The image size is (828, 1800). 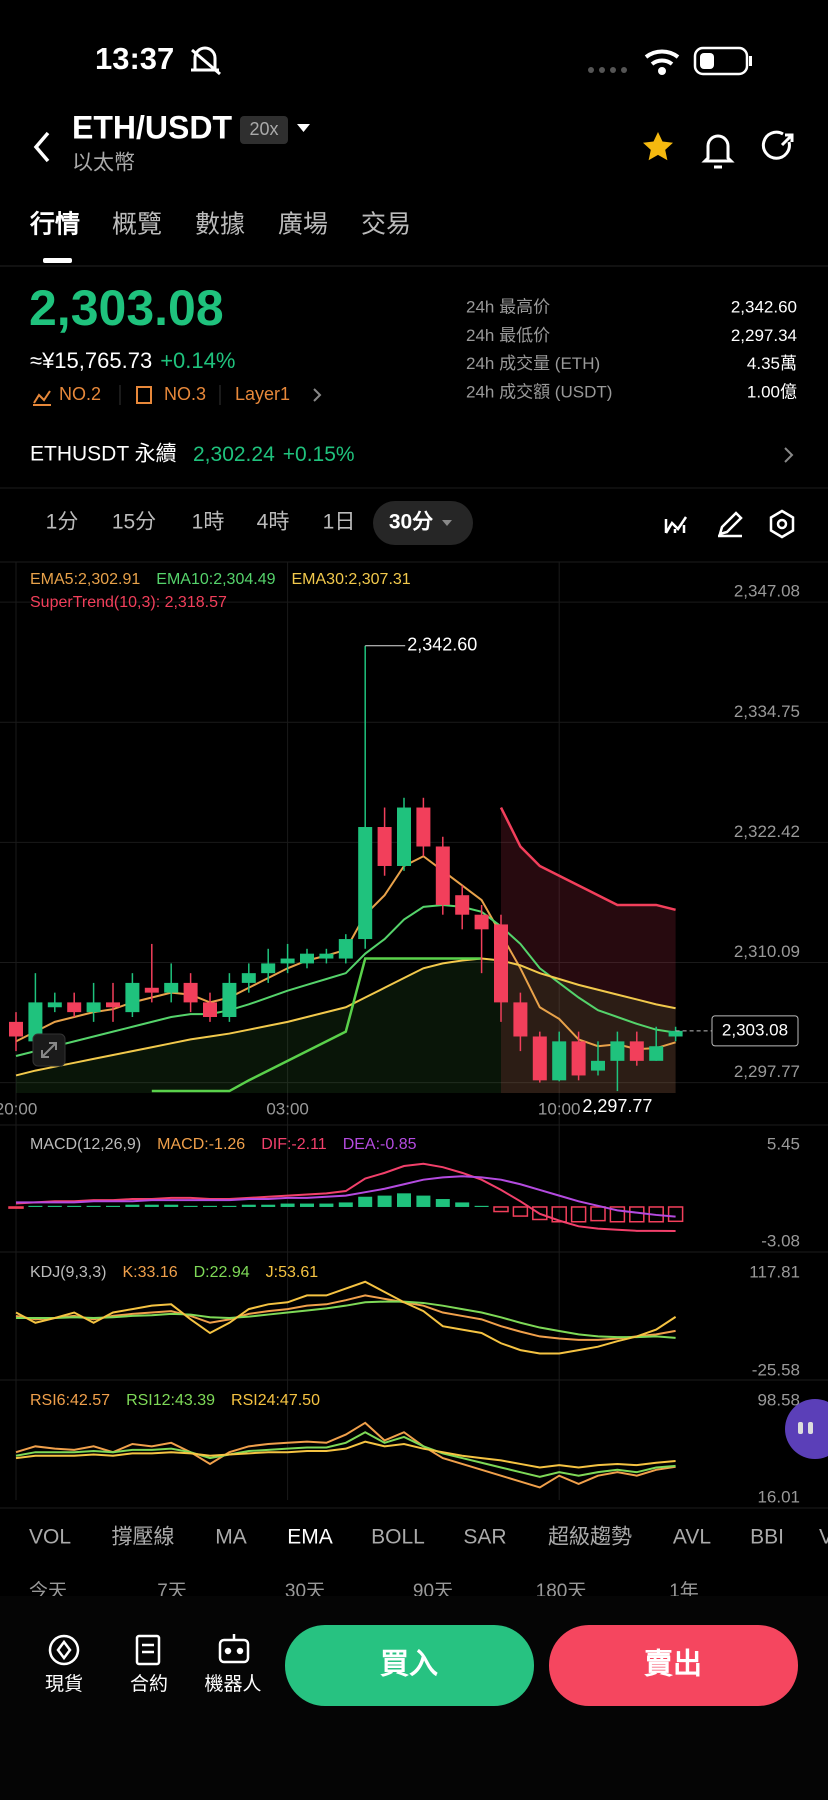 I want to click on interval: 1分, so click(x=62, y=522).